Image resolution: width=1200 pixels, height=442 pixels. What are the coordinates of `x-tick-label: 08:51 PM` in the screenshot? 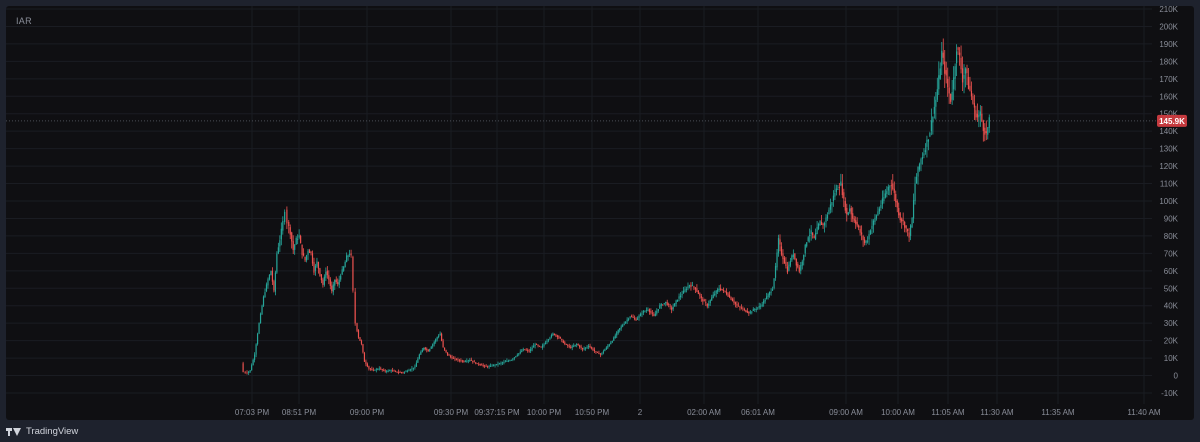 It's located at (299, 412).